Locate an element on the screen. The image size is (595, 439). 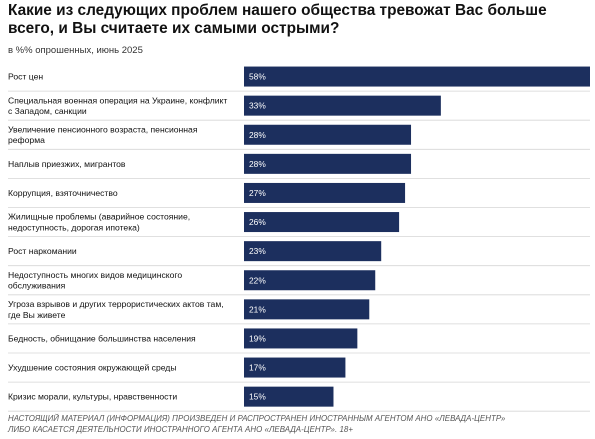
value-label: 21% is located at coordinates (257, 309).